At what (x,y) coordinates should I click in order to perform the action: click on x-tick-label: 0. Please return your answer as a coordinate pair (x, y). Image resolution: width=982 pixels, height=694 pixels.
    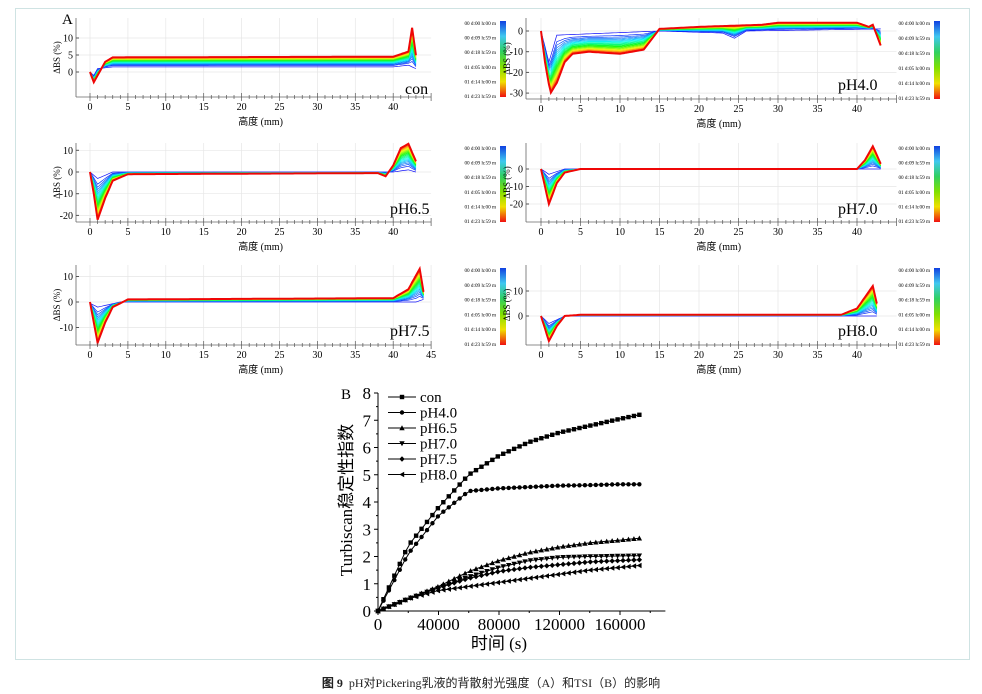
    Looking at the image, I should click on (90, 355).